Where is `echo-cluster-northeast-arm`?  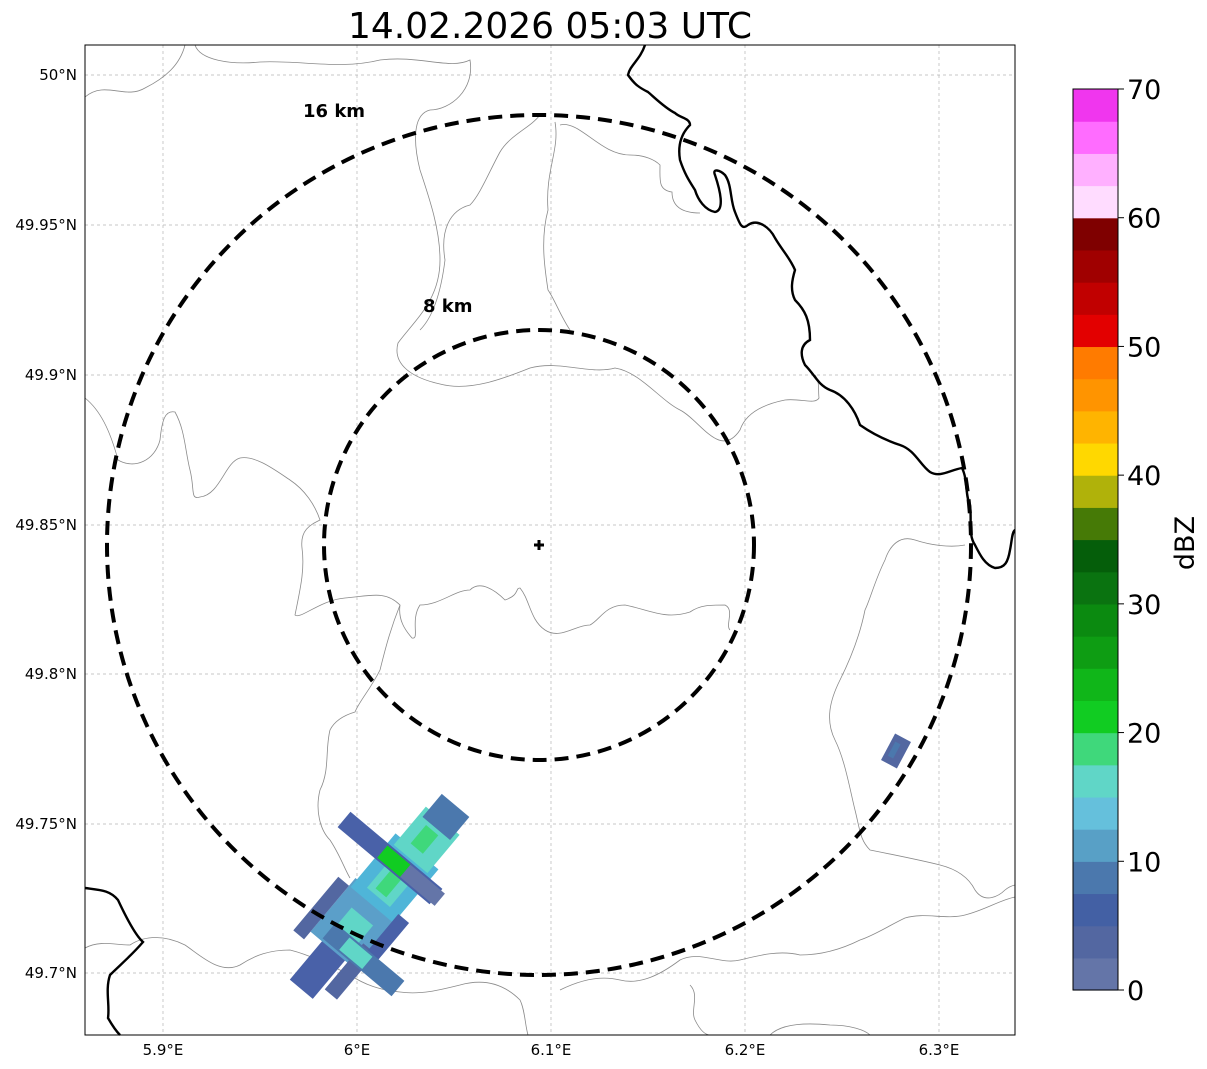
echo-cluster-northeast-arm is located at coordinates (391, 858).